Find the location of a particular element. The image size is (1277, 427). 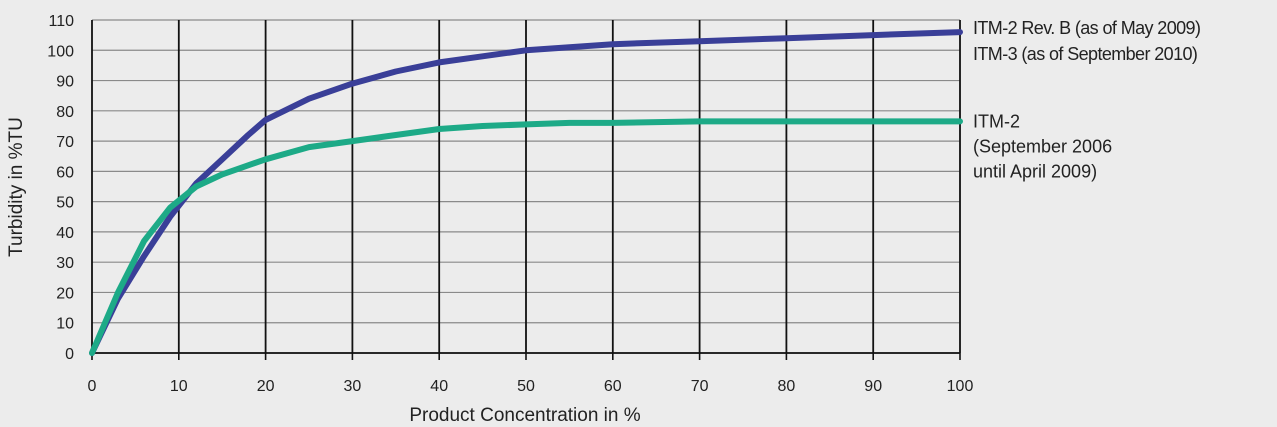

x-tick-label: 20 is located at coordinates (266, 386).